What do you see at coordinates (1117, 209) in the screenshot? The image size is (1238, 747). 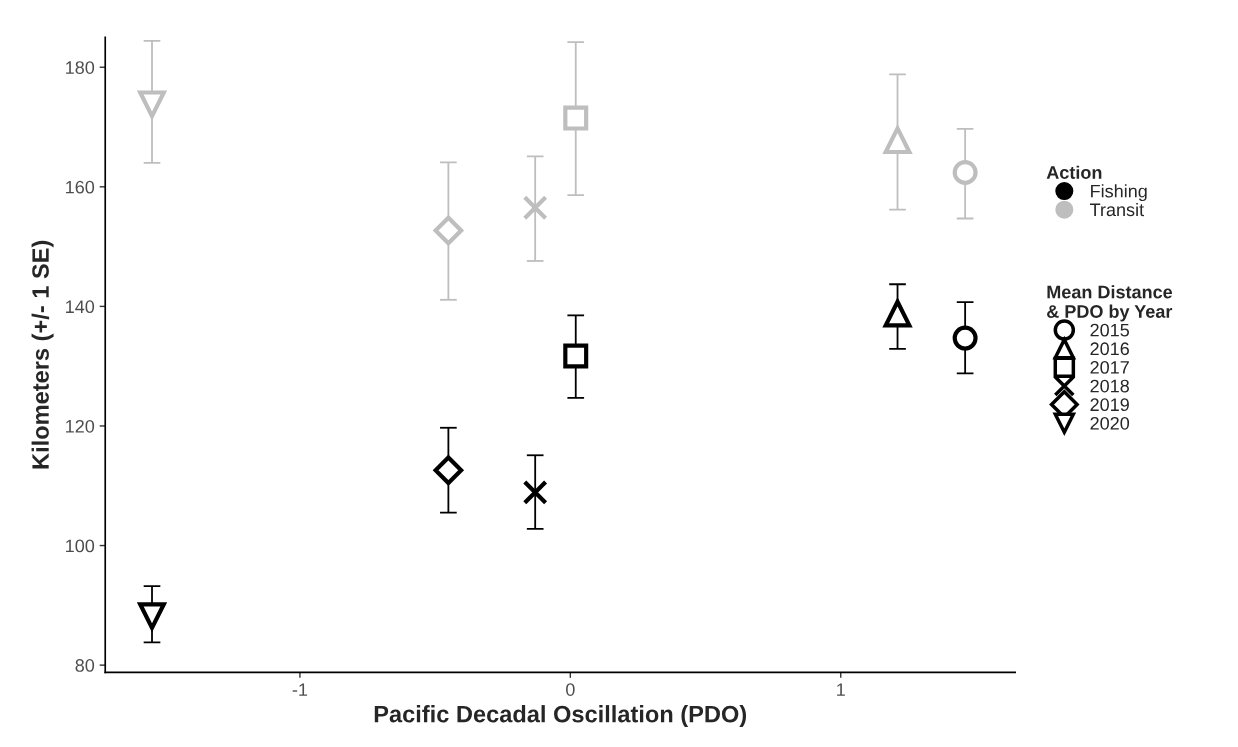 I see `legend-label: Transit` at bounding box center [1117, 209].